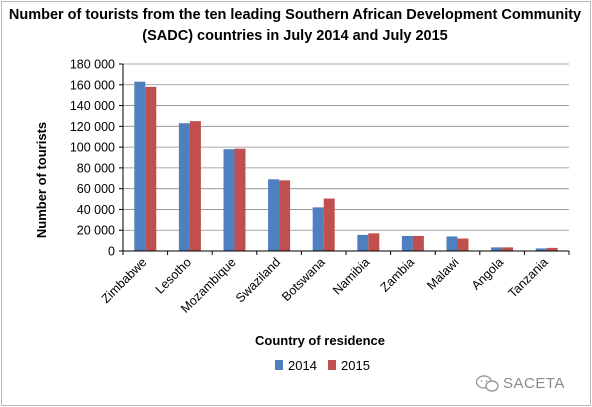 The width and height of the screenshot is (592, 407). I want to click on legend-label-2014: 2014, so click(302, 365).